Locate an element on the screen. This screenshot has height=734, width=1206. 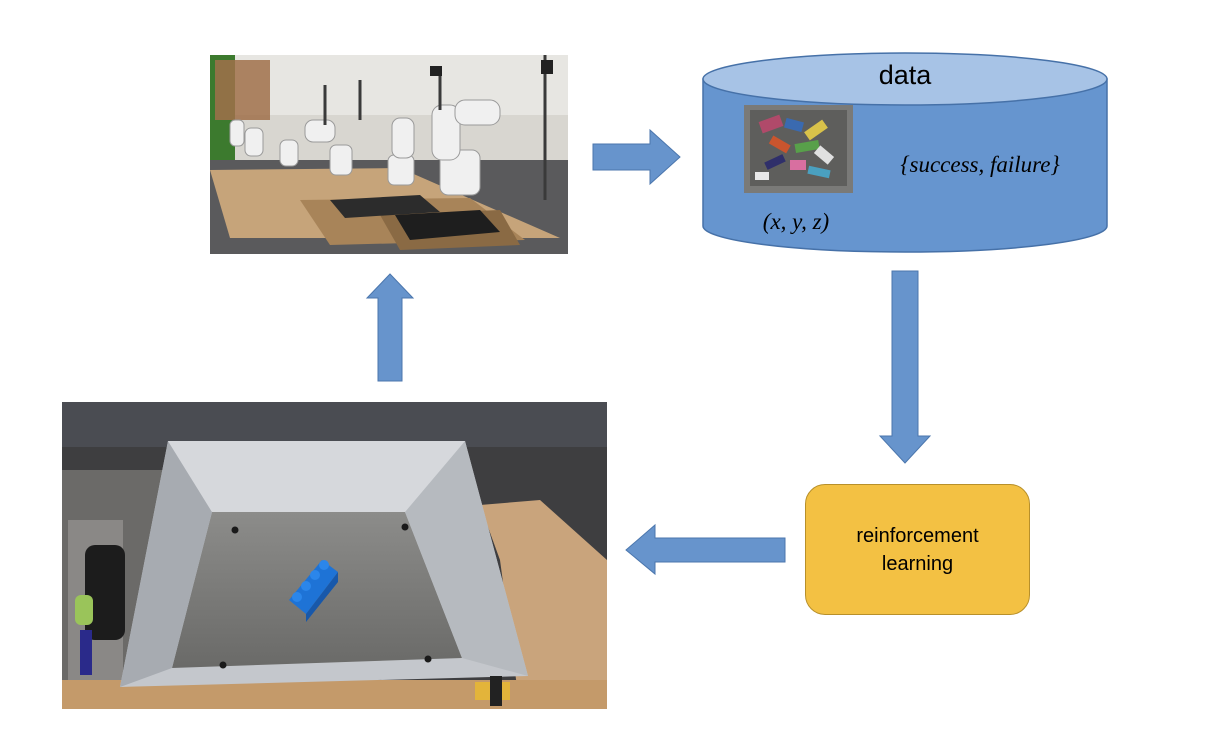
reinforcement-learning-box: reinforcement learning is located at coordinates (917, 549).